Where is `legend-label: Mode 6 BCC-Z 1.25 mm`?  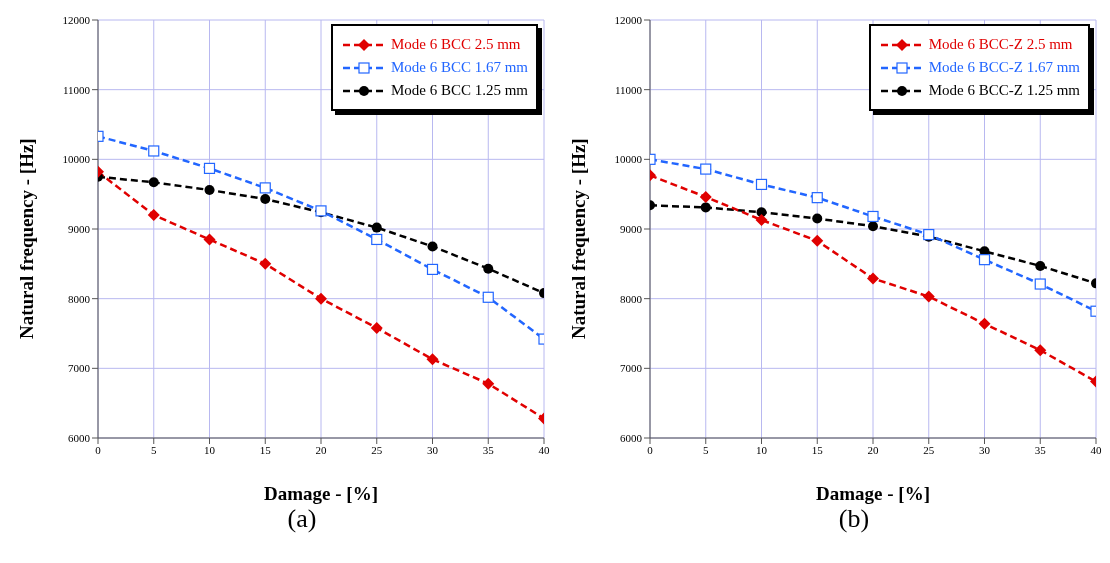 legend-label: Mode 6 BCC-Z 1.25 mm is located at coordinates (1004, 90).